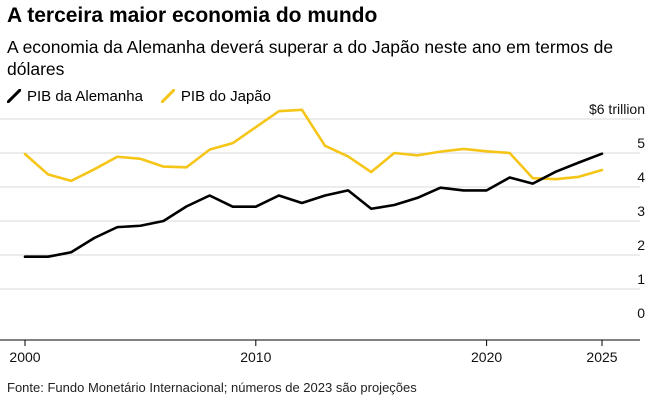  What do you see at coordinates (641, 279) in the screenshot?
I see `y-tick-label-1: 1` at bounding box center [641, 279].